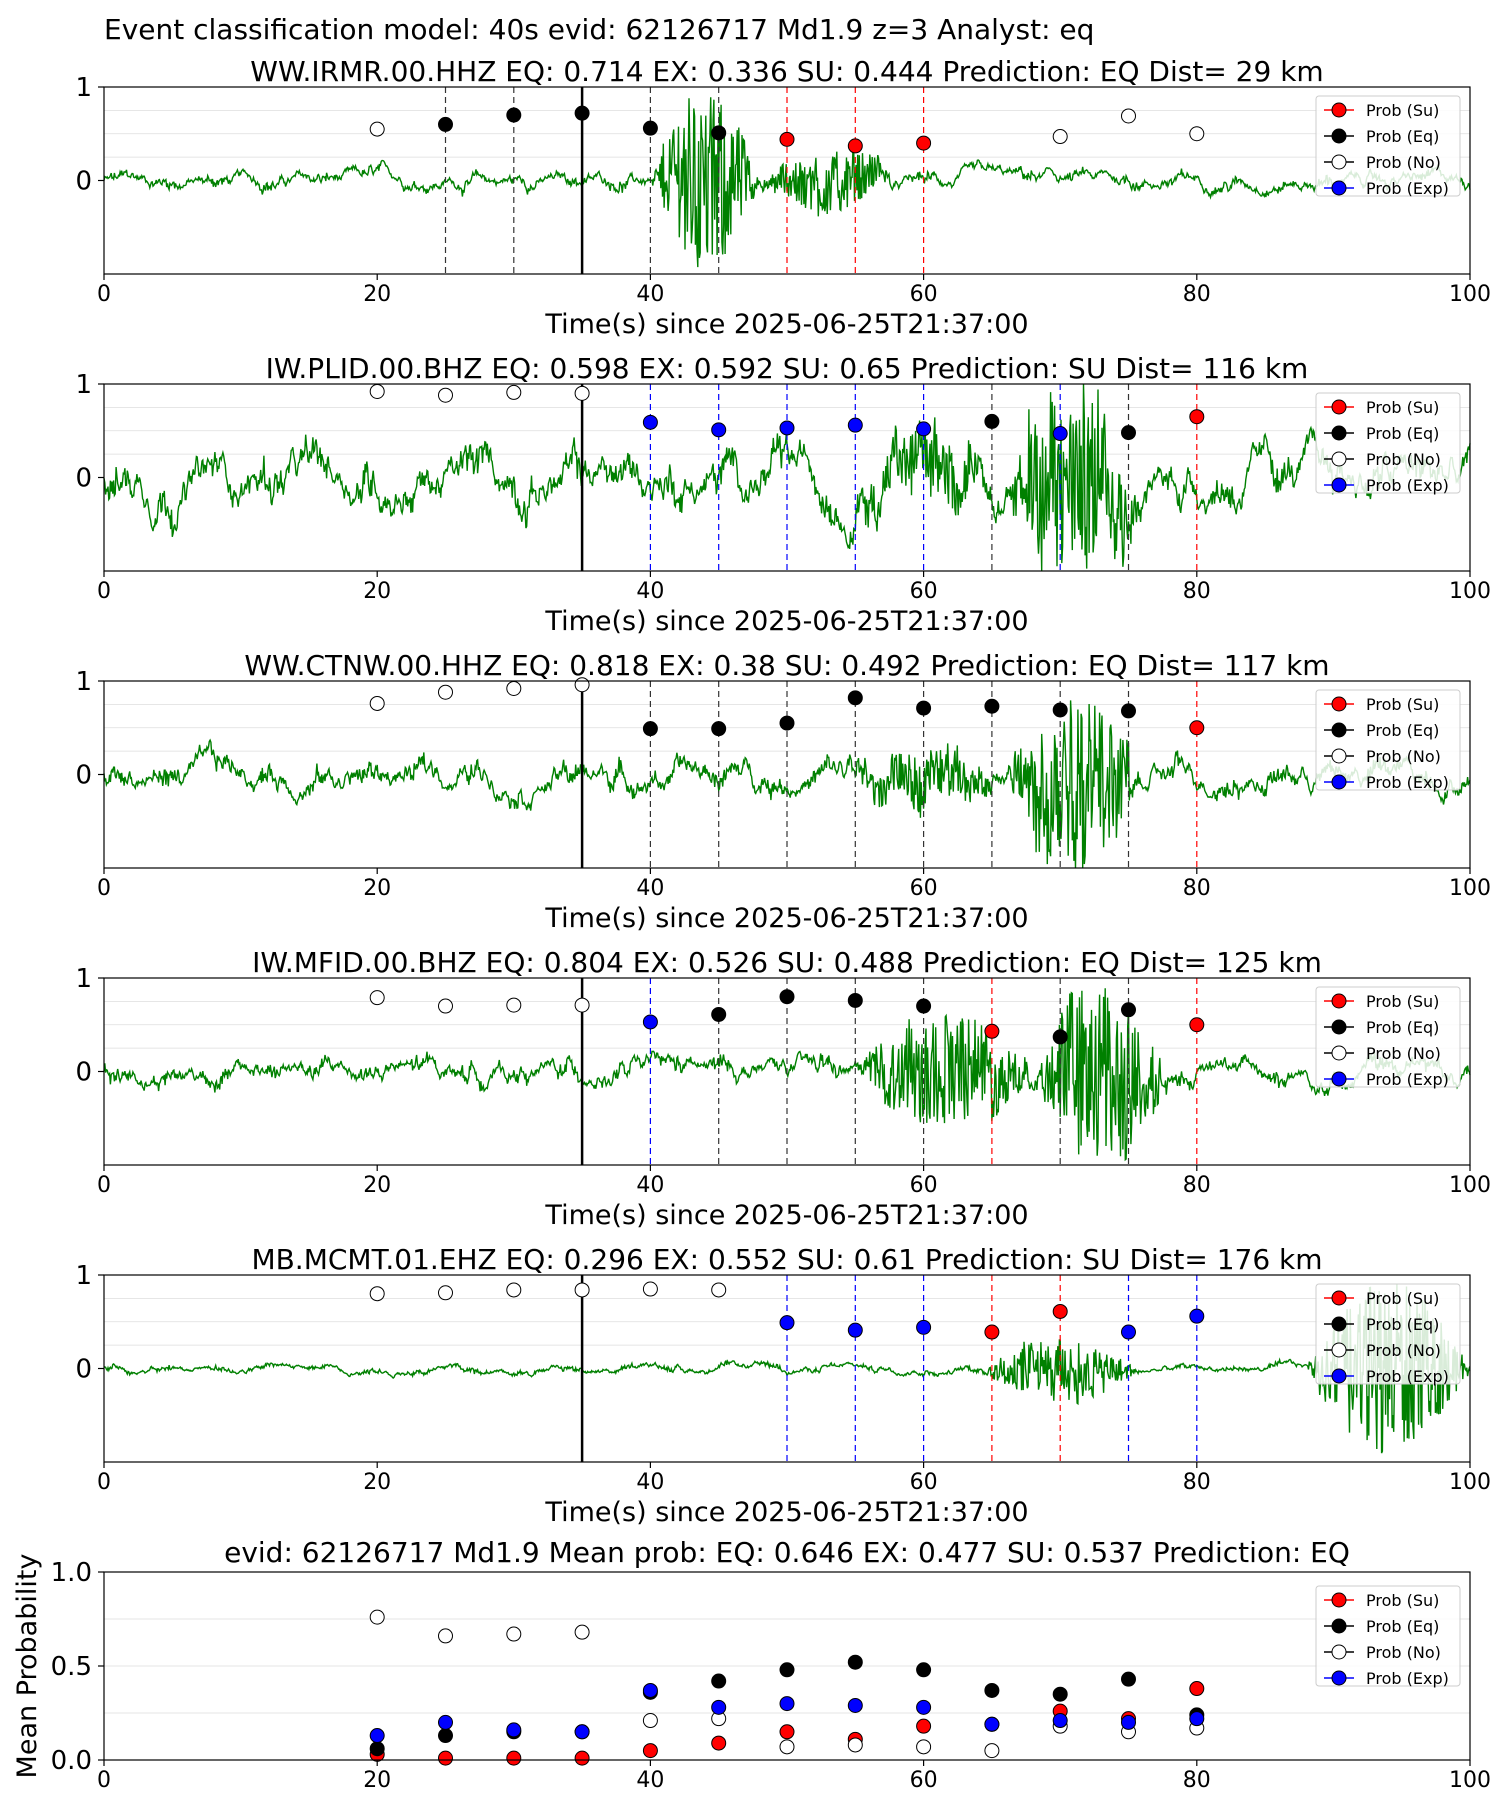 This screenshot has height=1800, width=1500. Describe the element at coordinates (787, 784) in the screenshot. I see `waveform-trace` at that location.